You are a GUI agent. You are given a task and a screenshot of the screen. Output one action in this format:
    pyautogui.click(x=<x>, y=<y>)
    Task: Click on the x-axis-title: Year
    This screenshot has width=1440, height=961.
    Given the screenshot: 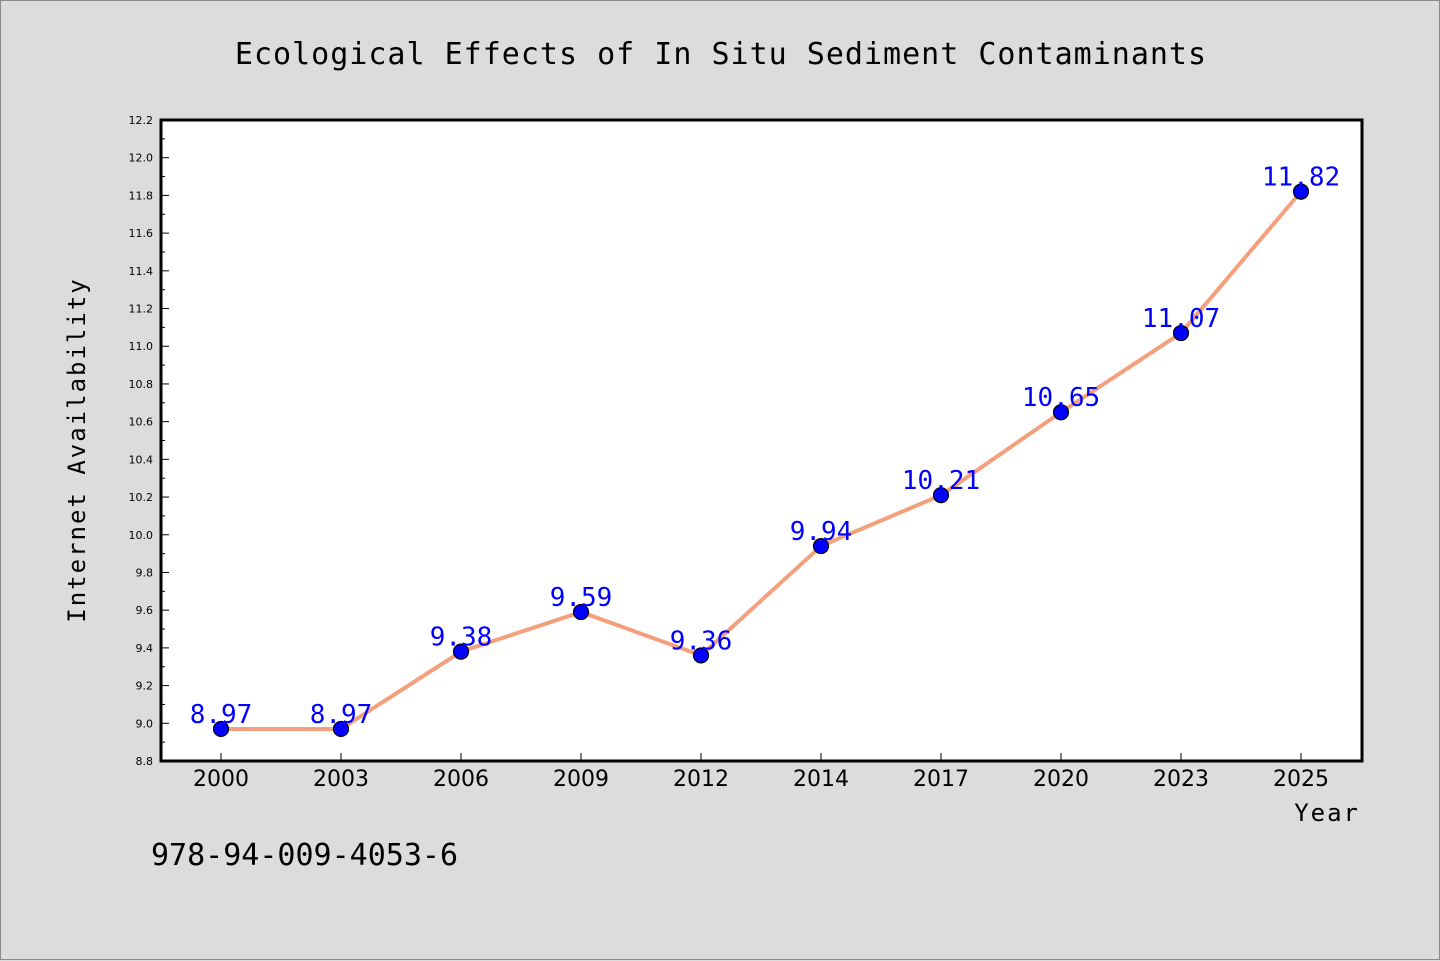 What is the action you would take?
    pyautogui.click(x=1327, y=813)
    